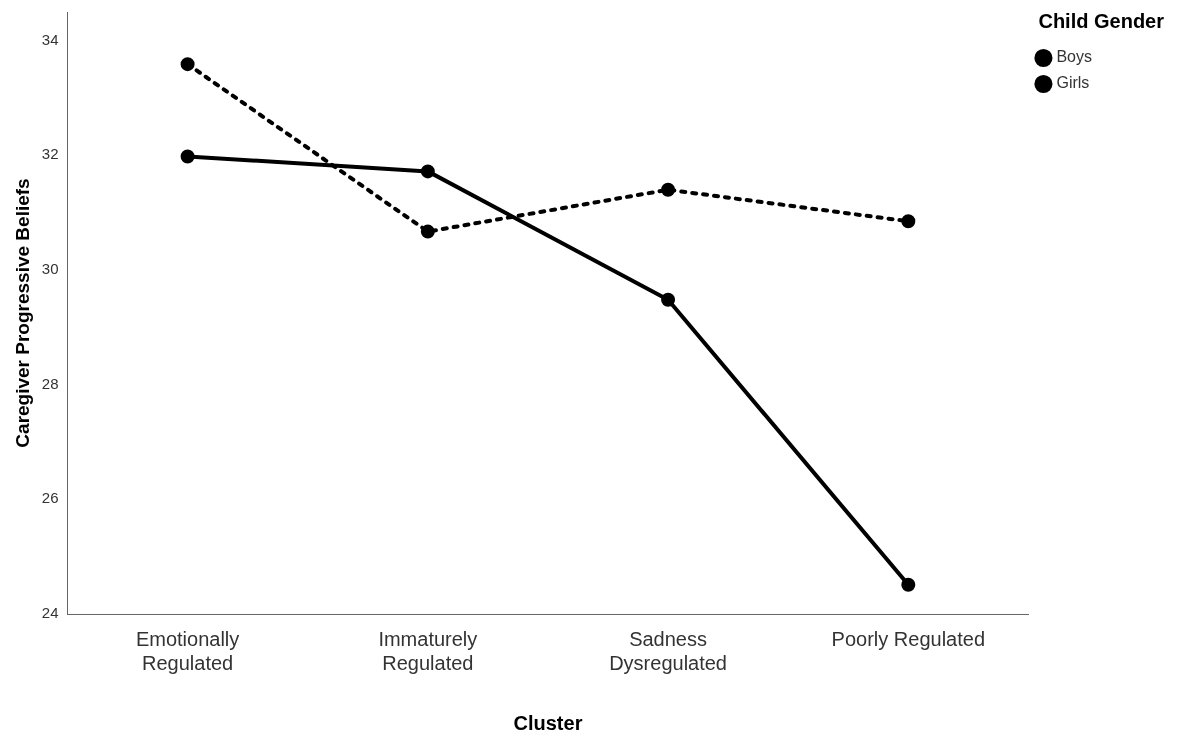 The image size is (1204, 750). I want to click on x-tick-label: Sadness Dysregulated, so click(668, 650).